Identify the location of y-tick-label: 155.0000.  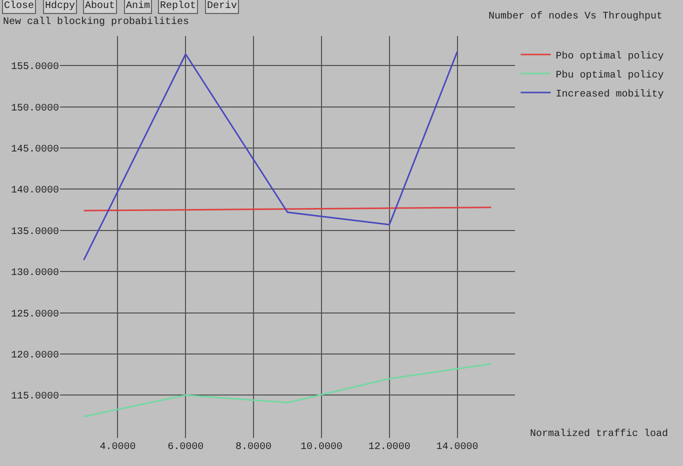
(34, 68).